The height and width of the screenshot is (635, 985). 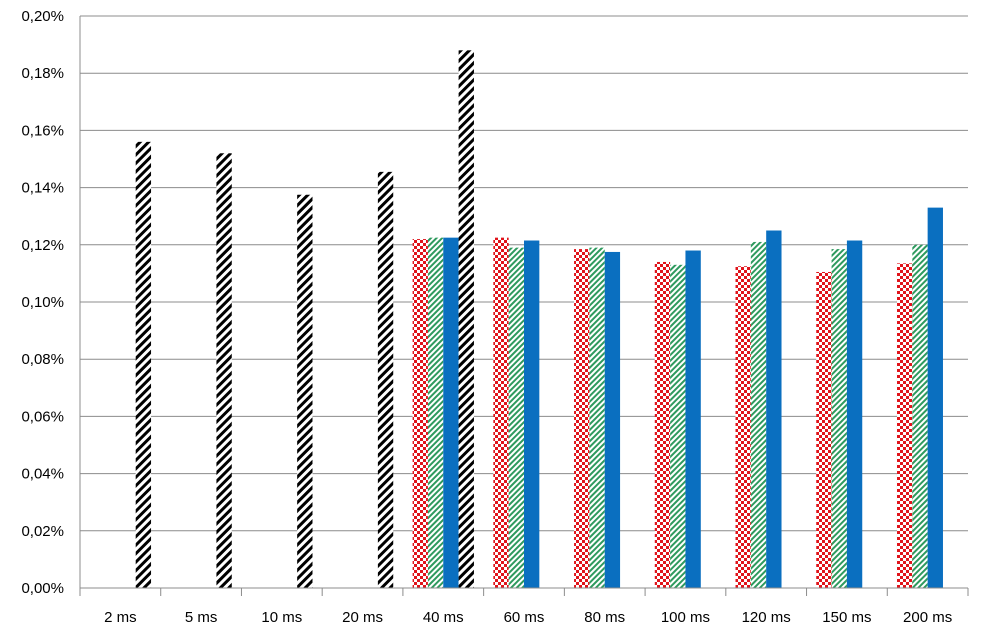 What do you see at coordinates (362, 617) in the screenshot?
I see `x-tick-label: 20 ms` at bounding box center [362, 617].